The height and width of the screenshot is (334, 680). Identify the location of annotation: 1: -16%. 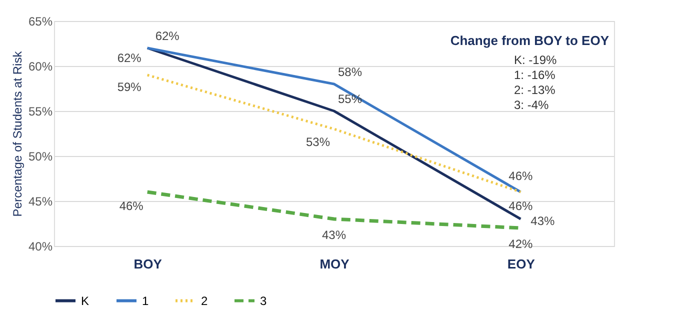
(535, 75).